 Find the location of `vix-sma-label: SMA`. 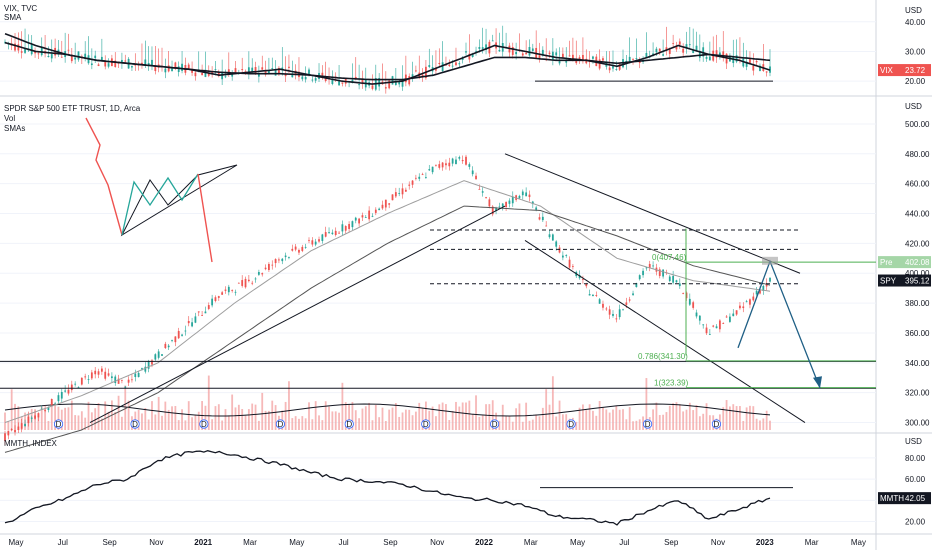

vix-sma-label: SMA is located at coordinates (13, 17).